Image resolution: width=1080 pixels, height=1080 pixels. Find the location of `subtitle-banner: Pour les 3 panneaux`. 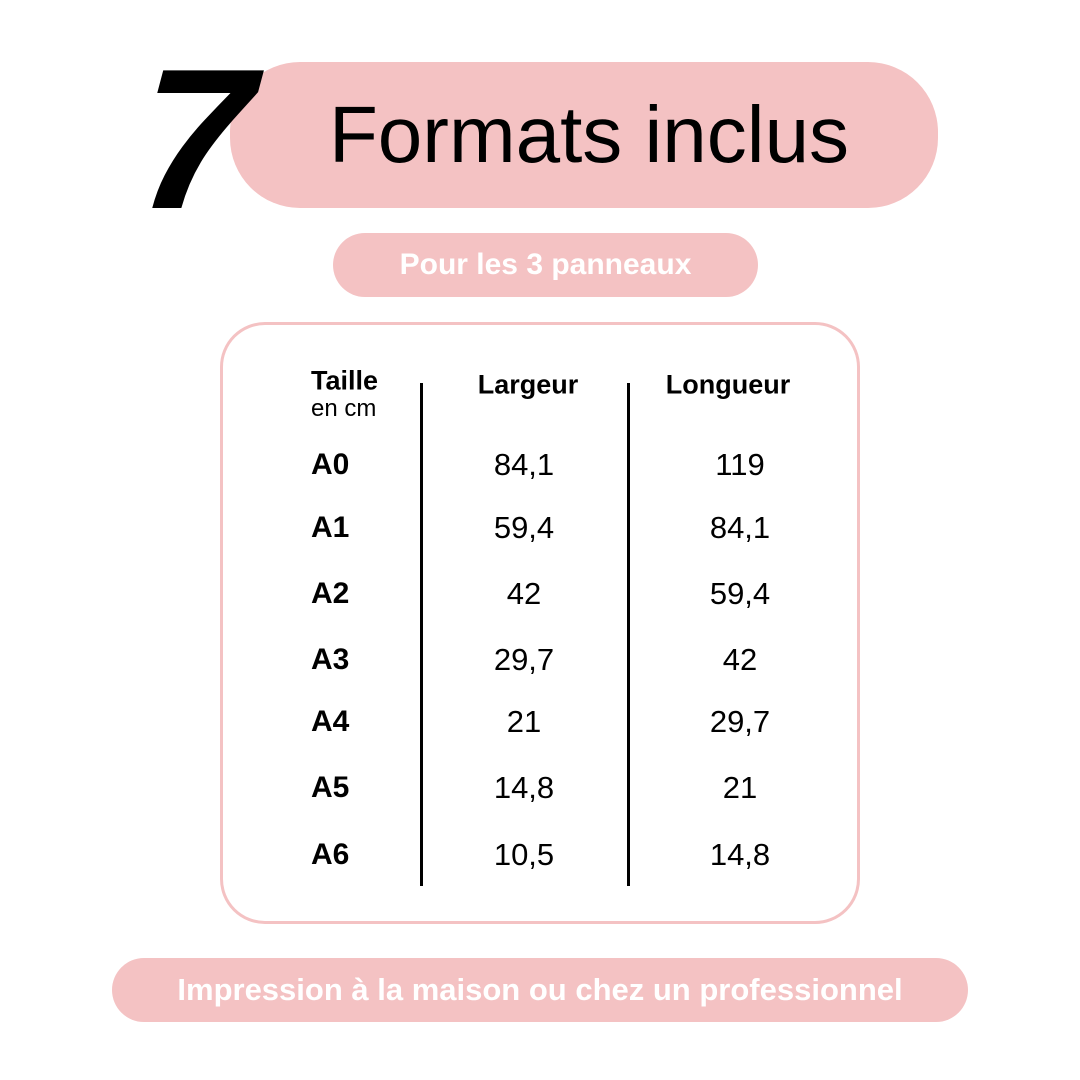

subtitle-banner: Pour les 3 panneaux is located at coordinates (545, 265).